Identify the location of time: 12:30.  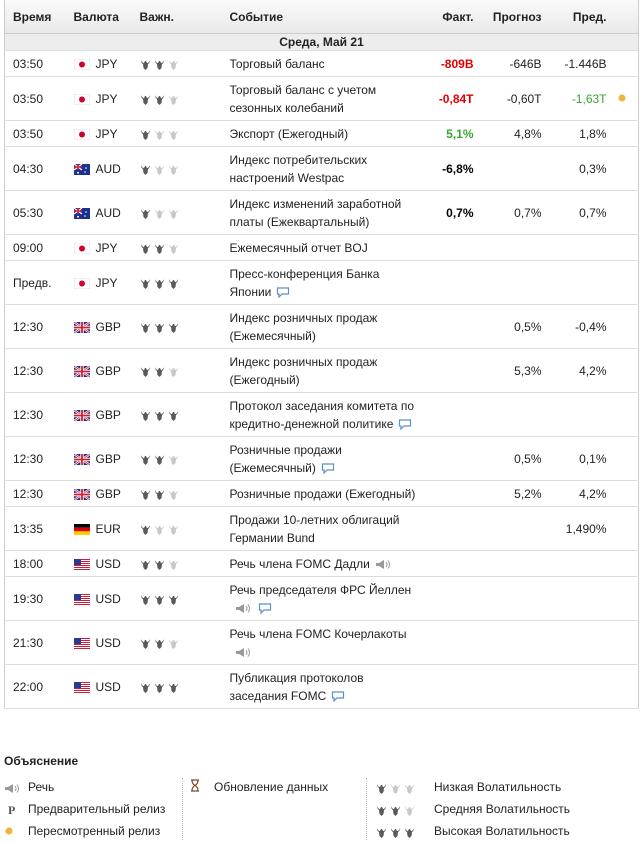
(35, 326).